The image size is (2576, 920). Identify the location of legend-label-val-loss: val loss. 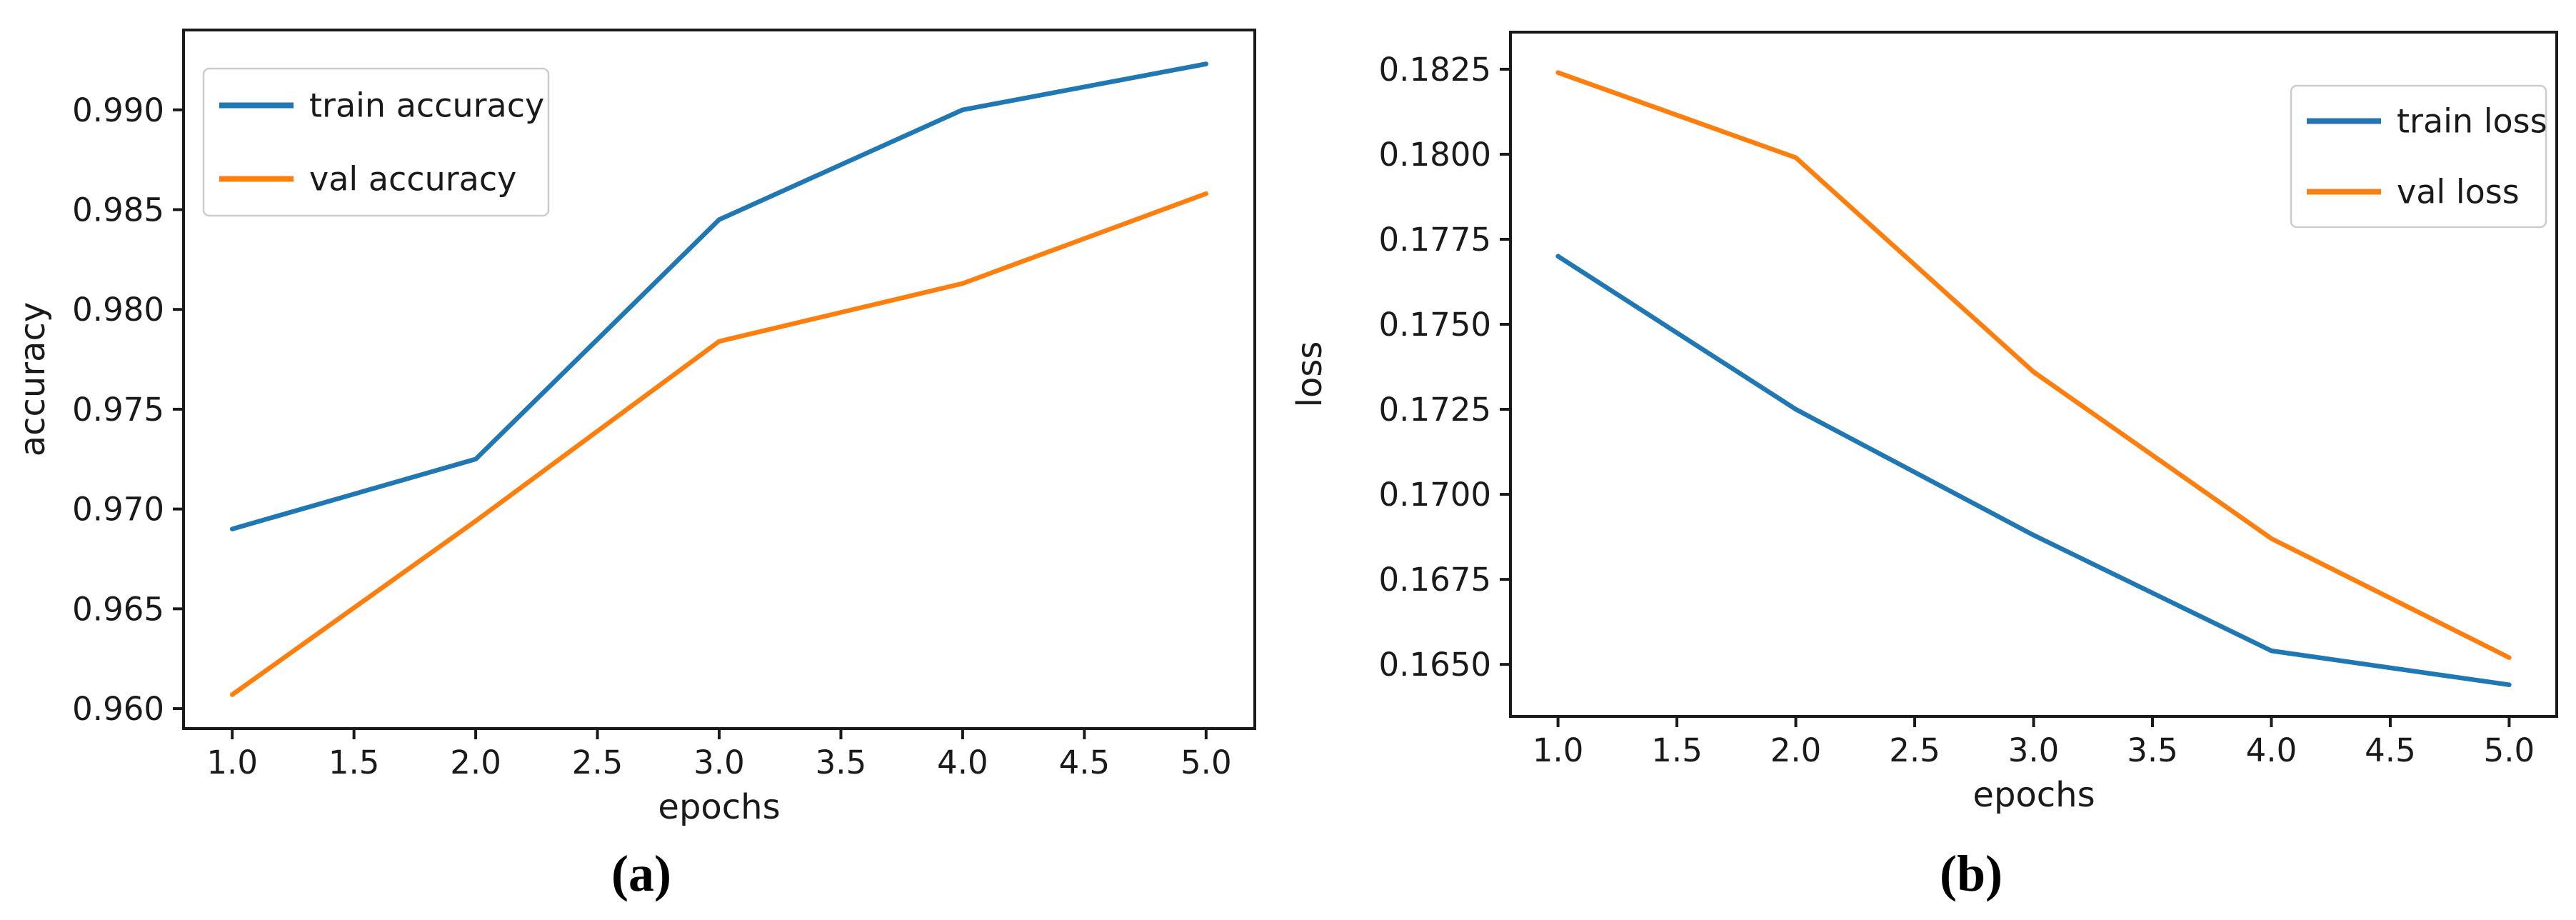
(2458, 192).